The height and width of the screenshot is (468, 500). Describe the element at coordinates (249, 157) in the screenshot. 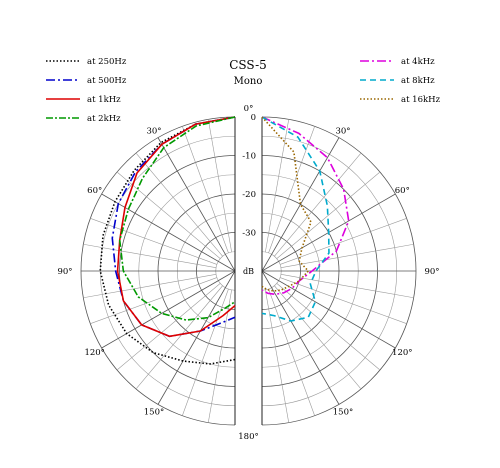

I see `radial-tick-label: -10` at that location.